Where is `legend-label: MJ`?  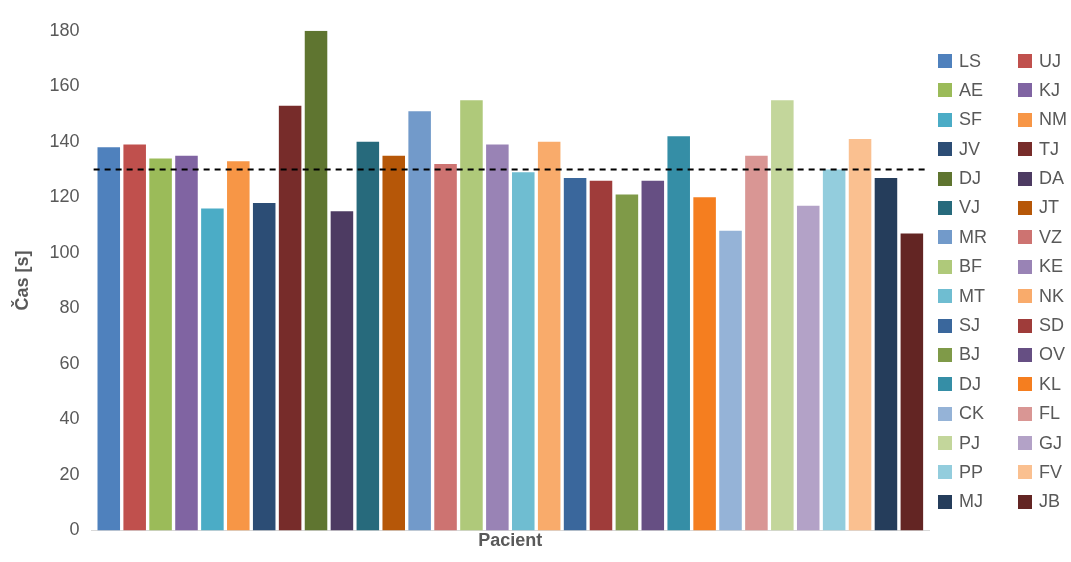
legend-label: MJ is located at coordinates (971, 502).